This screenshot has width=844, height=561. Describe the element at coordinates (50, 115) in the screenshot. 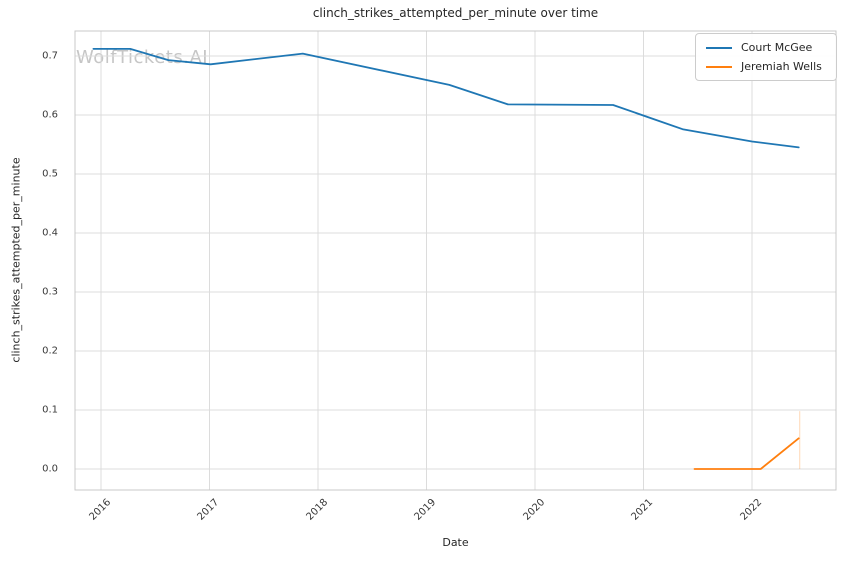

I see `y-tick-label: 0.6` at that location.